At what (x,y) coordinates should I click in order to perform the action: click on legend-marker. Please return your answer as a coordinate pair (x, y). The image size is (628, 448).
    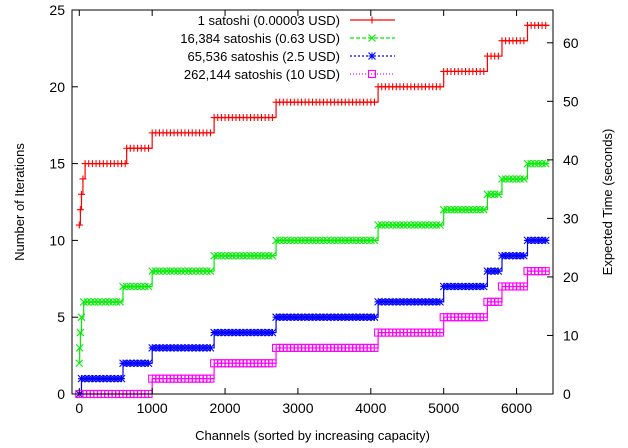
    Looking at the image, I should click on (372, 20).